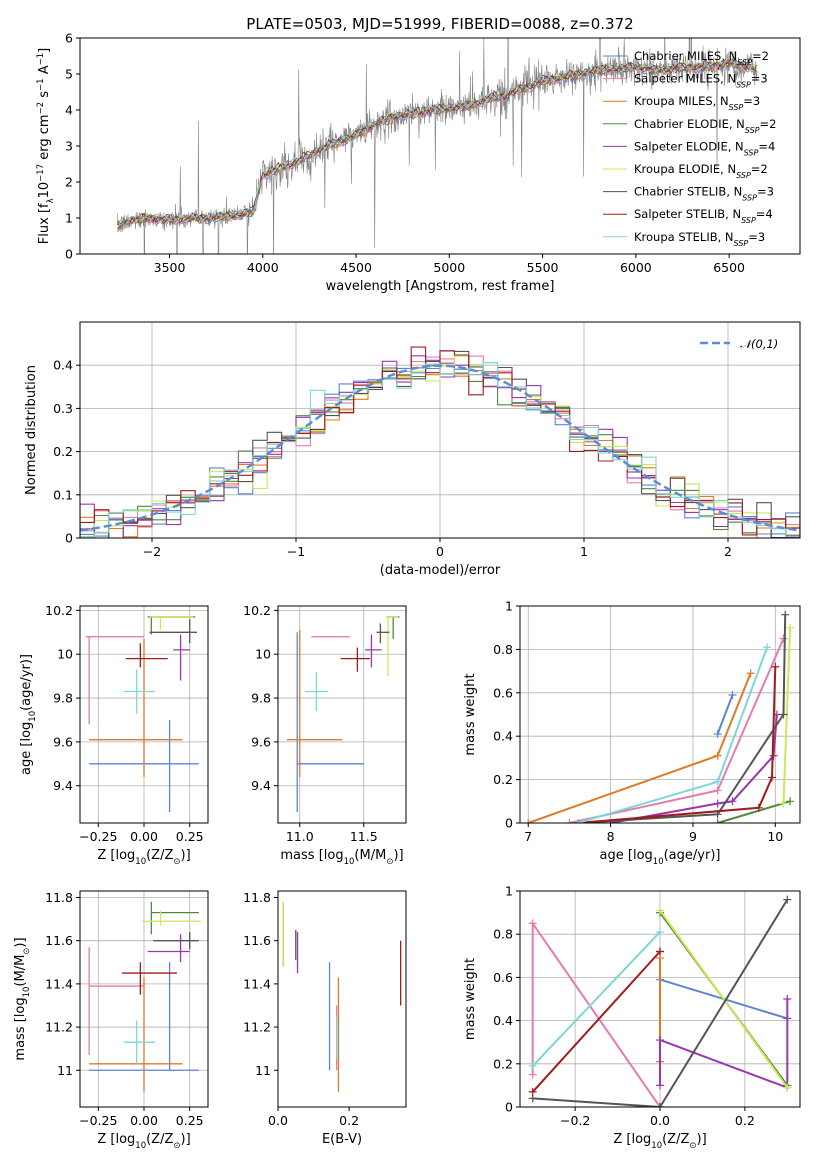 The image size is (819, 1170). What do you see at coordinates (729, 267) in the screenshot?
I see `x-tick-label: 6500` at bounding box center [729, 267].